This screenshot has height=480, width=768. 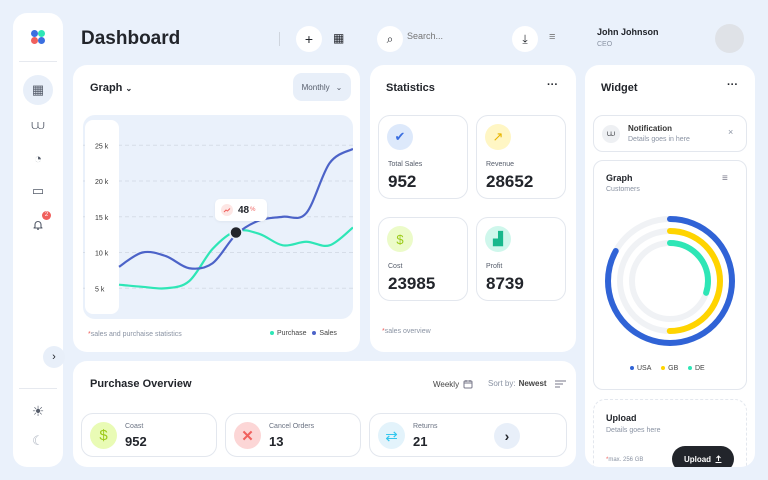 What do you see at coordinates (498, 239) in the screenshot?
I see `bar-chart-icon: ▟` at bounding box center [498, 239].